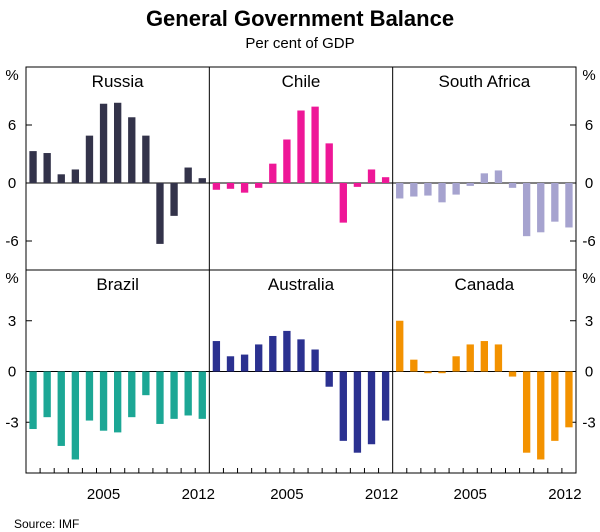 Image resolution: width=600 pixels, height=532 pixels. Describe the element at coordinates (47, 394) in the screenshot. I see `bar-brazil-2001` at that location.